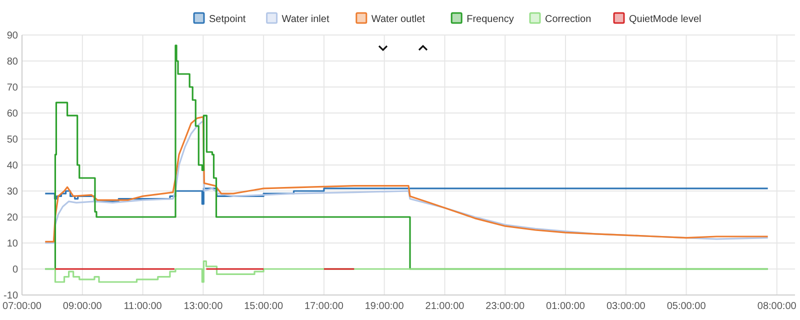  I want to click on y-tick-label: 40, so click(12, 166).